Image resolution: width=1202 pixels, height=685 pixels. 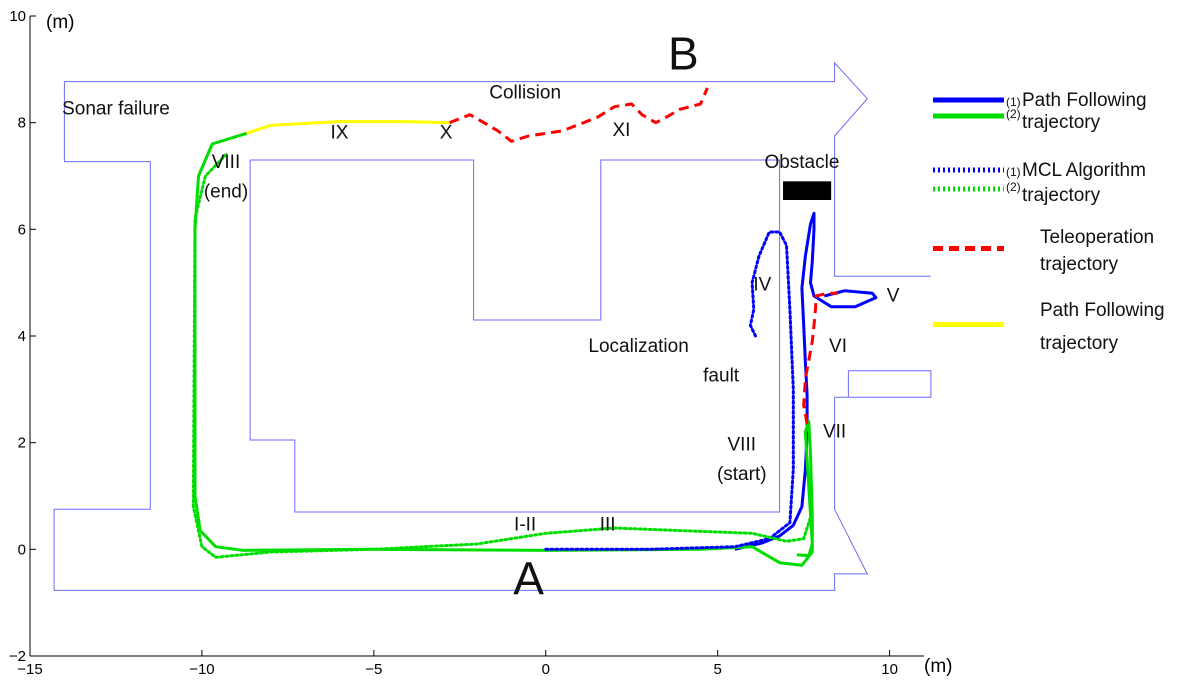 What do you see at coordinates (834, 431) in the screenshot?
I see `annotation-label: VII` at bounding box center [834, 431].